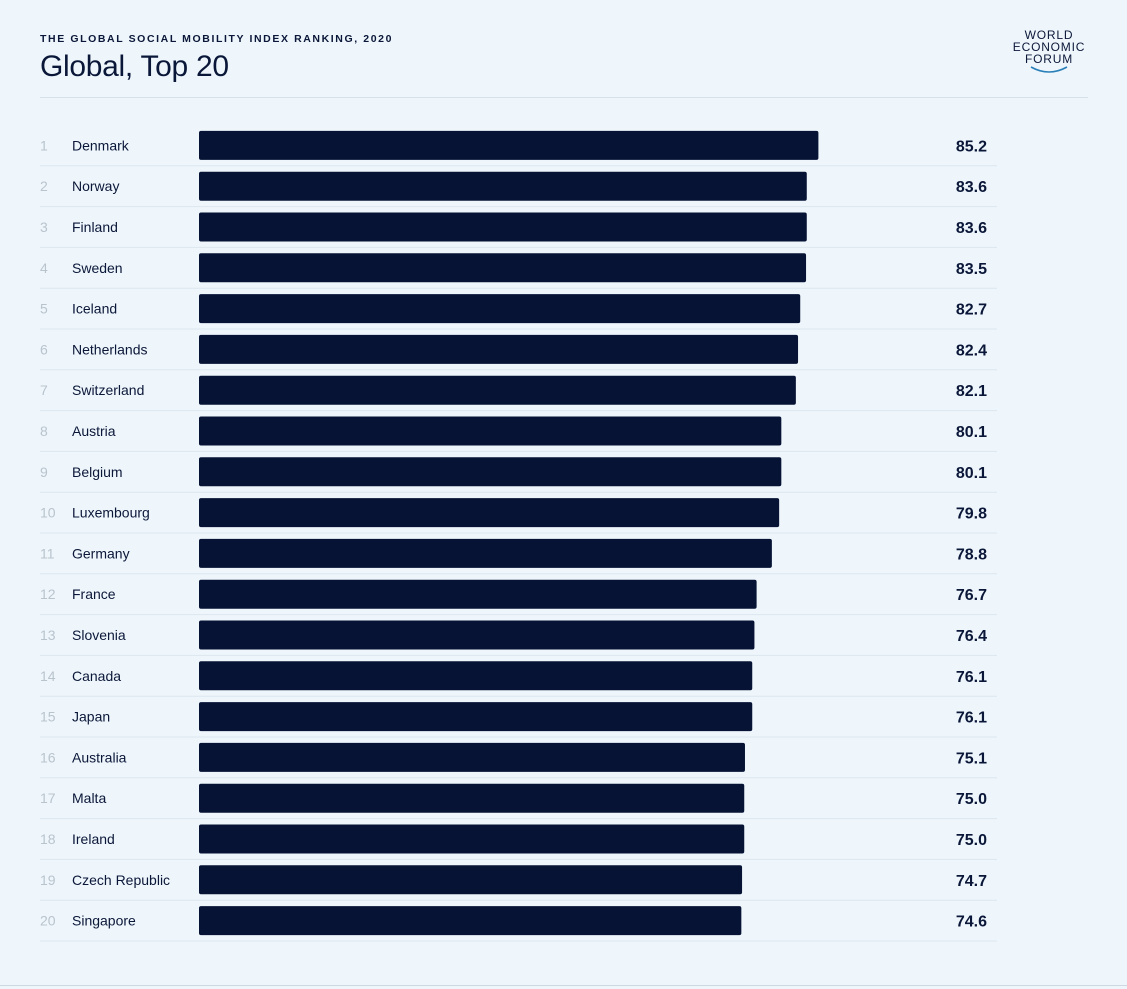  I want to click on category-label: Ireland, so click(93, 839).